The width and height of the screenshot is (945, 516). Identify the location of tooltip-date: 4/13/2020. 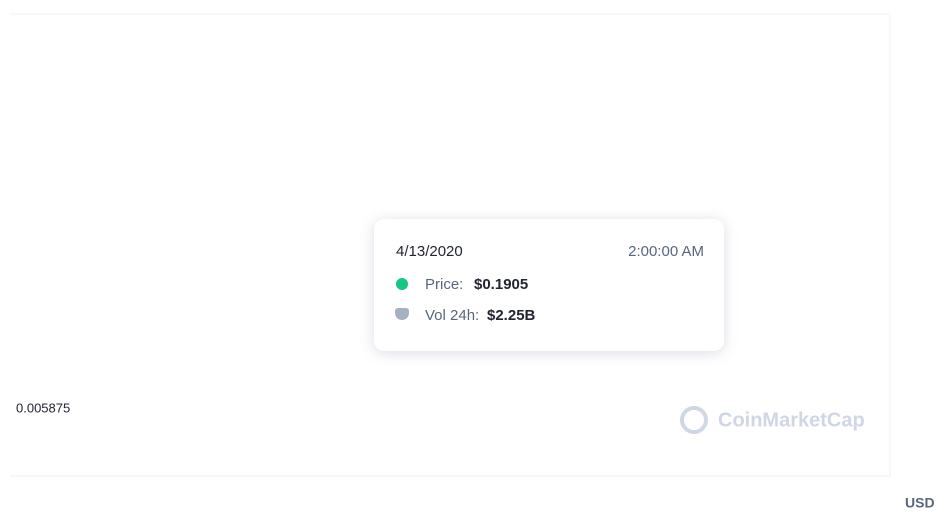
(429, 251).